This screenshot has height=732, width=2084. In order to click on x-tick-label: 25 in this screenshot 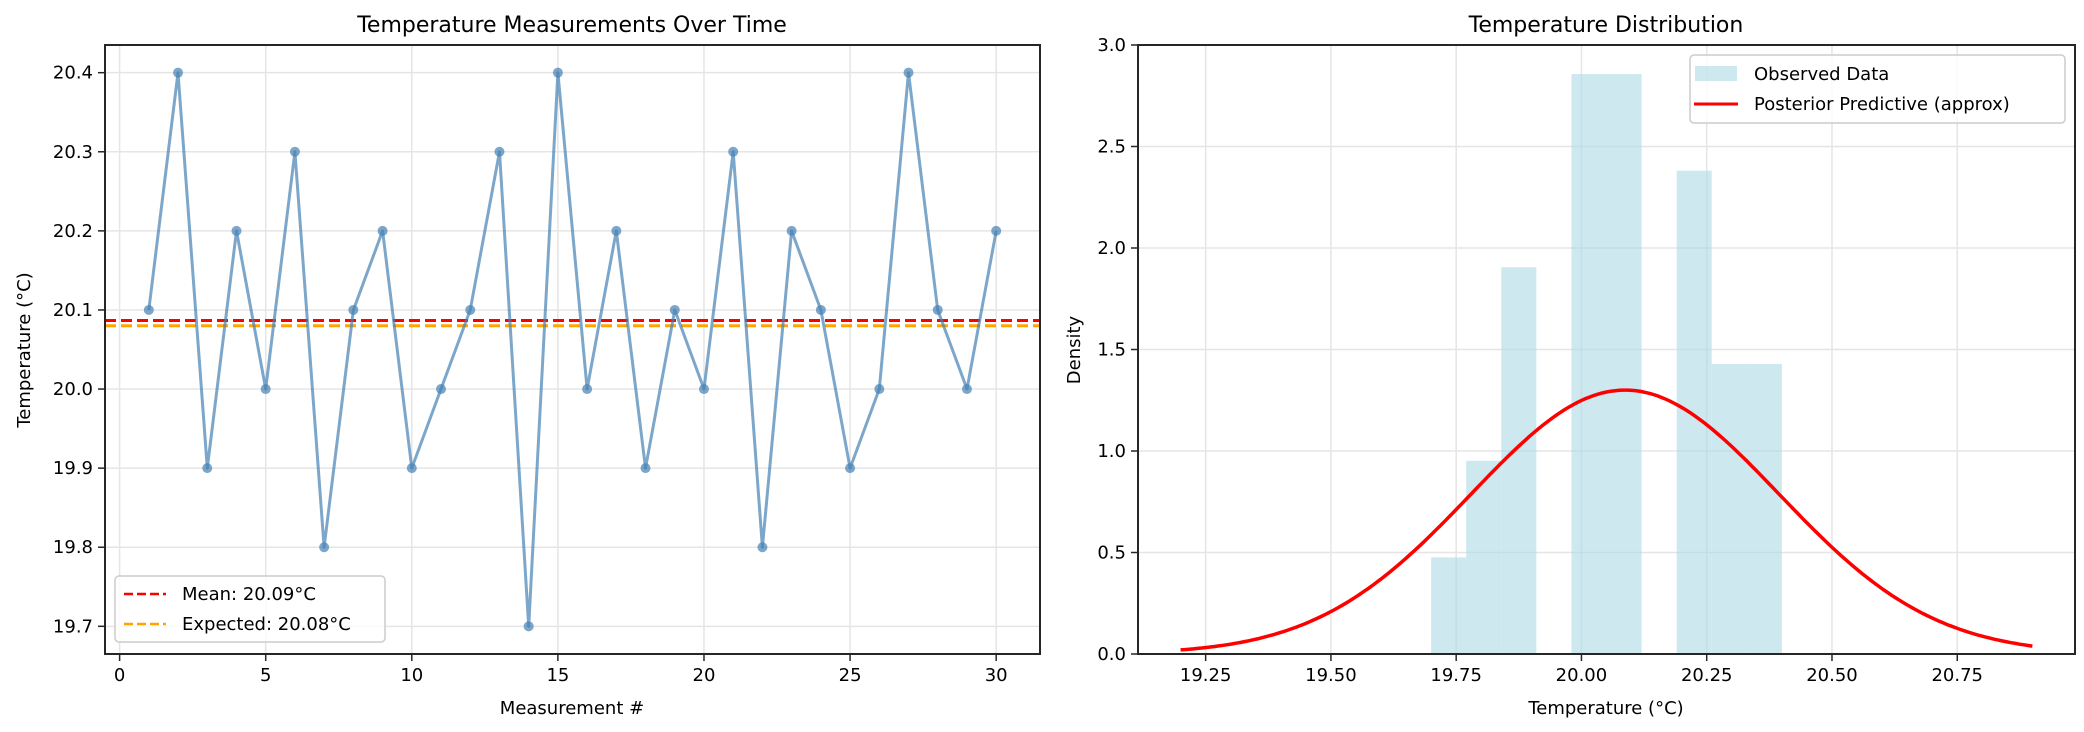, I will do `click(850, 675)`.